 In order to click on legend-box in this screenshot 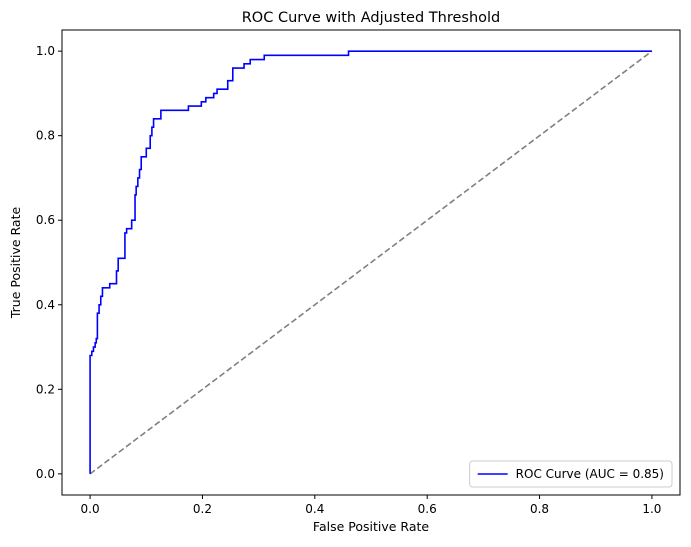, I will do `click(571, 474)`.